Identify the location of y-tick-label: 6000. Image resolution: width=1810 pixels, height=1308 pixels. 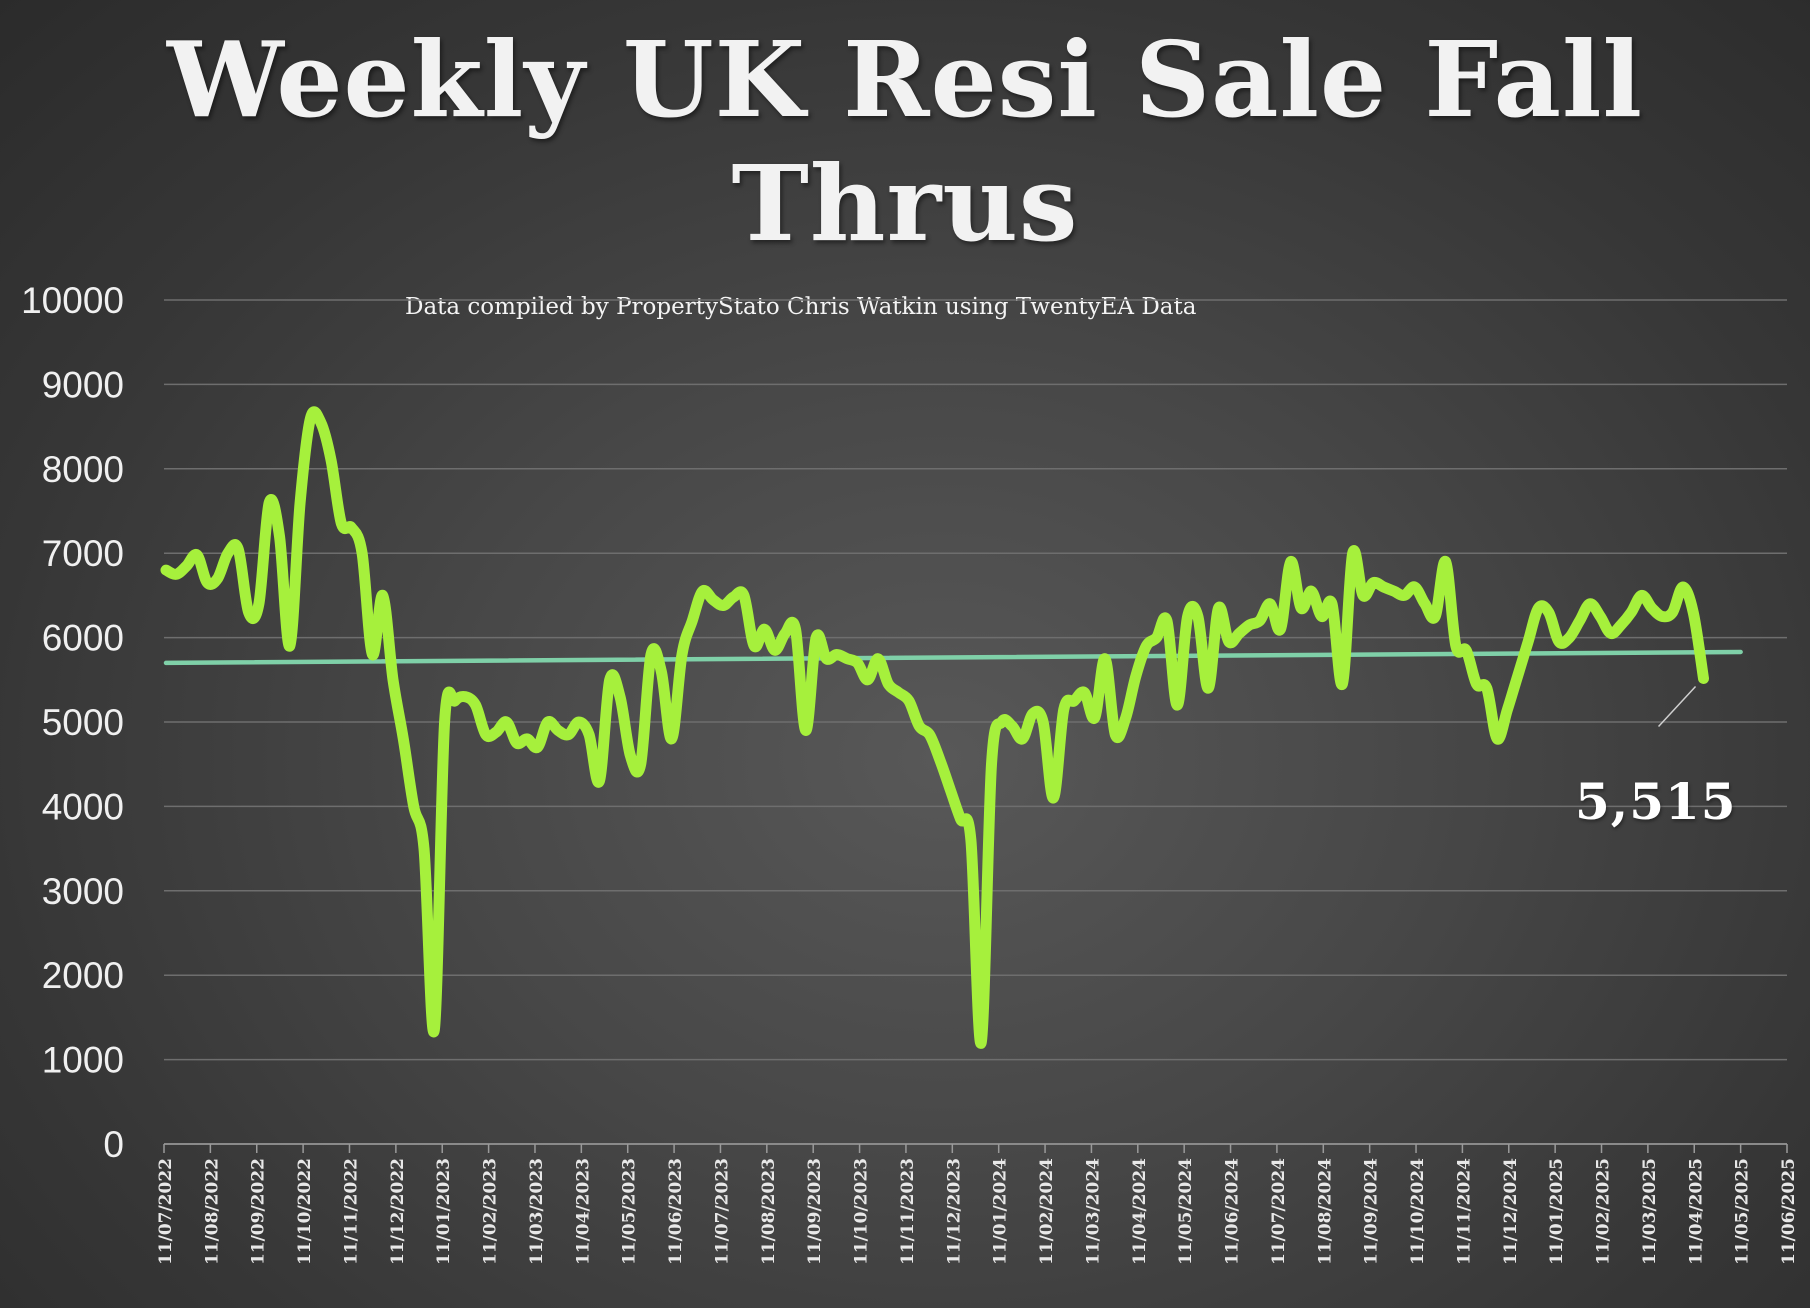
(83, 638).